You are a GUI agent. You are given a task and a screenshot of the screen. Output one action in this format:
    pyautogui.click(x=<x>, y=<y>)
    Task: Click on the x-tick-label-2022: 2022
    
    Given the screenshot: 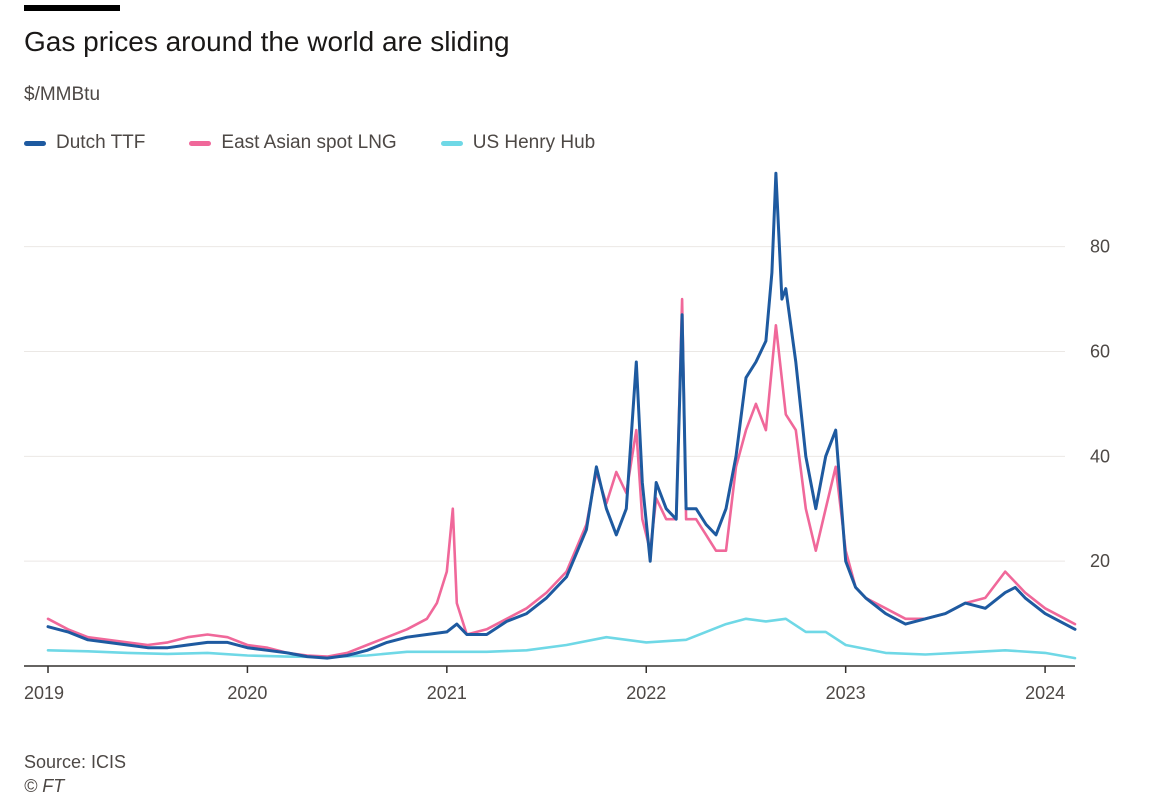 What is the action you would take?
    pyautogui.click(x=646, y=693)
    